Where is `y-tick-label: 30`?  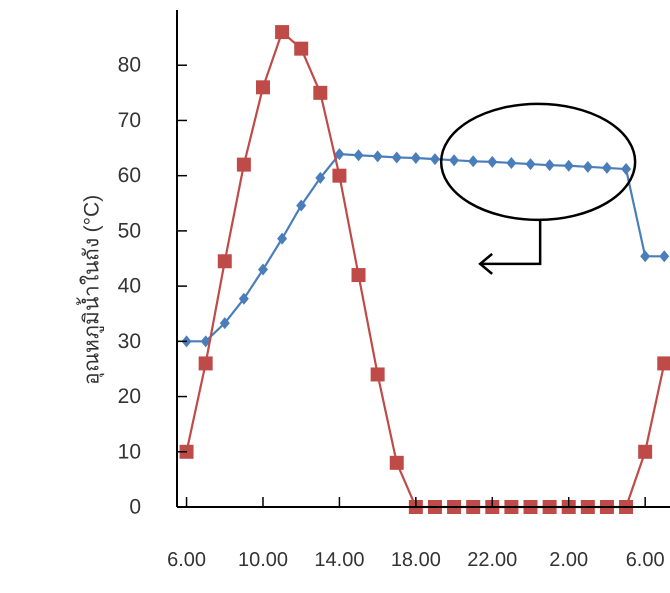
y-tick-label: 30 is located at coordinates (129, 341).